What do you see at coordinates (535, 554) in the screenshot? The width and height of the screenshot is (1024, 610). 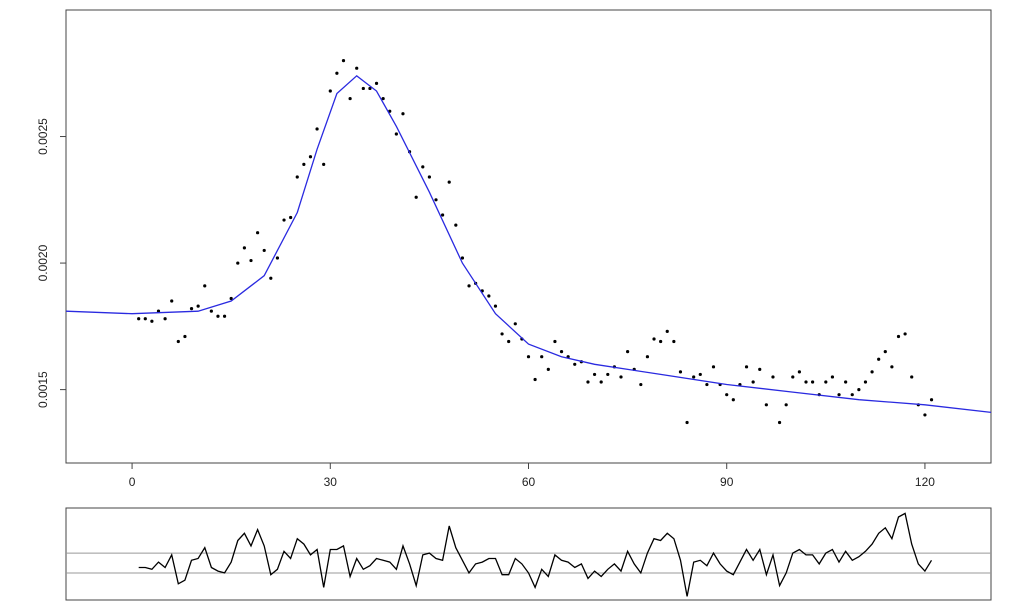 I see `line` at bounding box center [535, 554].